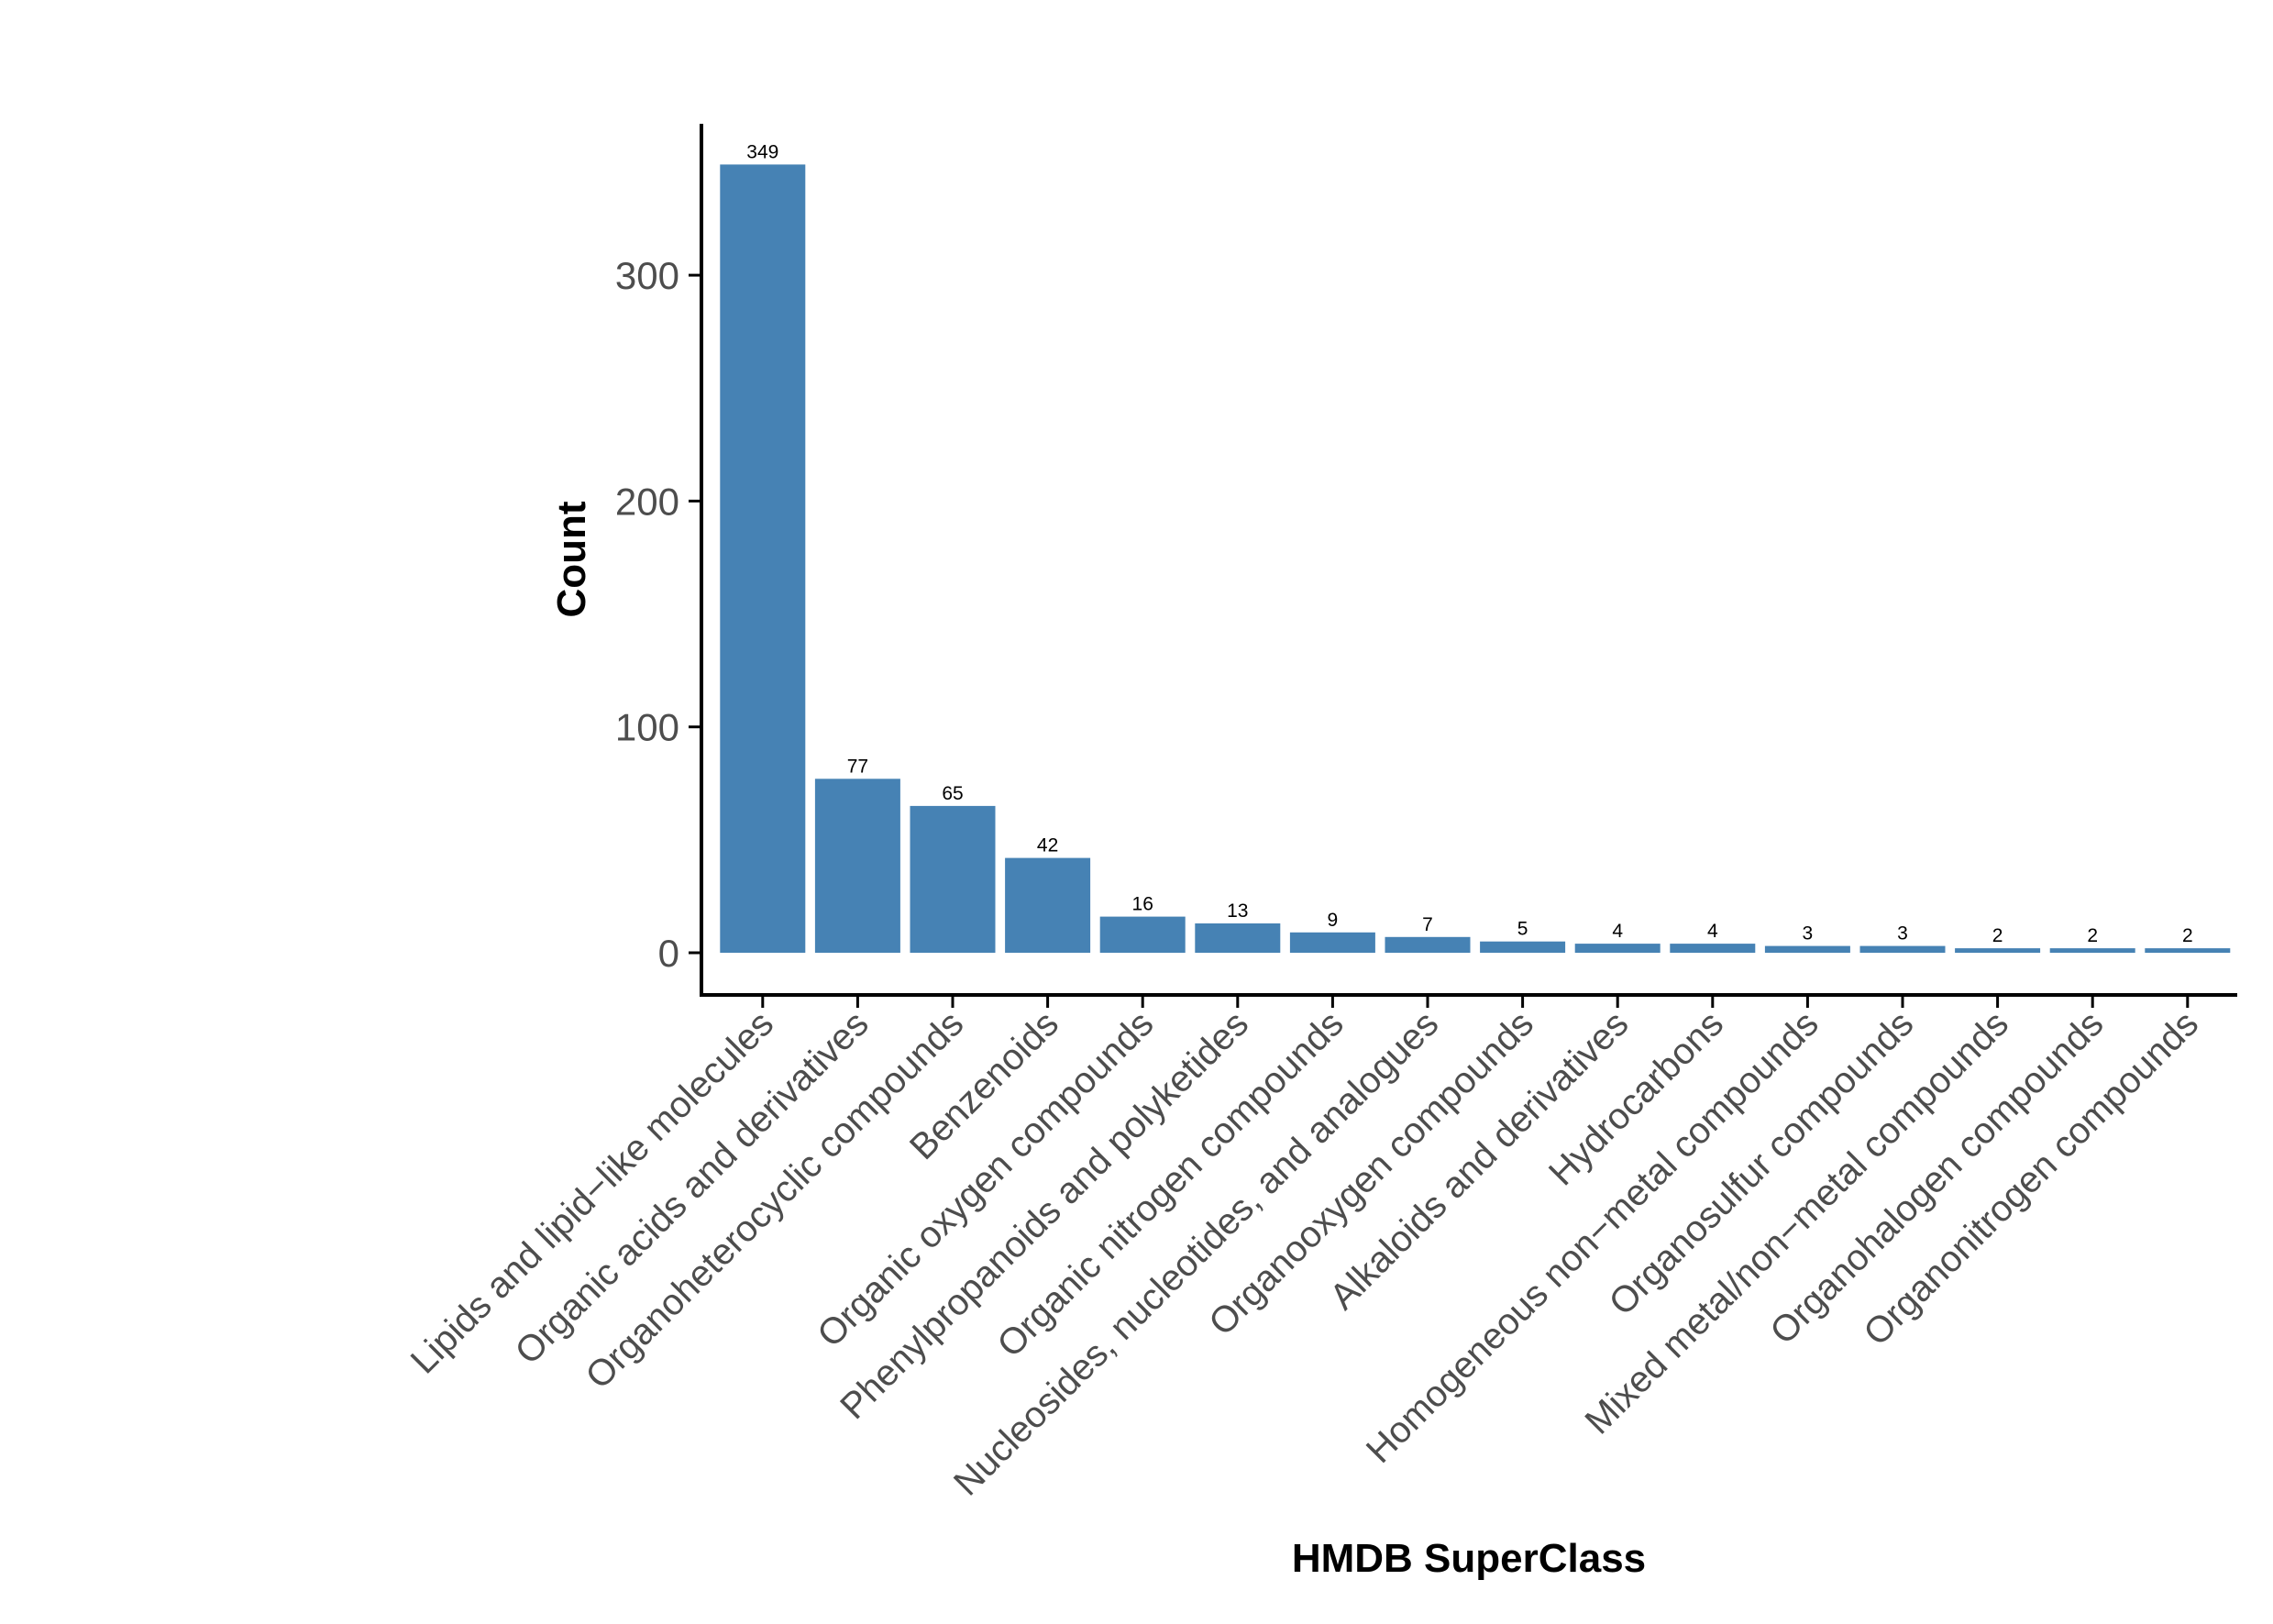  I want to click on bar-value-label: 349, so click(762, 151).